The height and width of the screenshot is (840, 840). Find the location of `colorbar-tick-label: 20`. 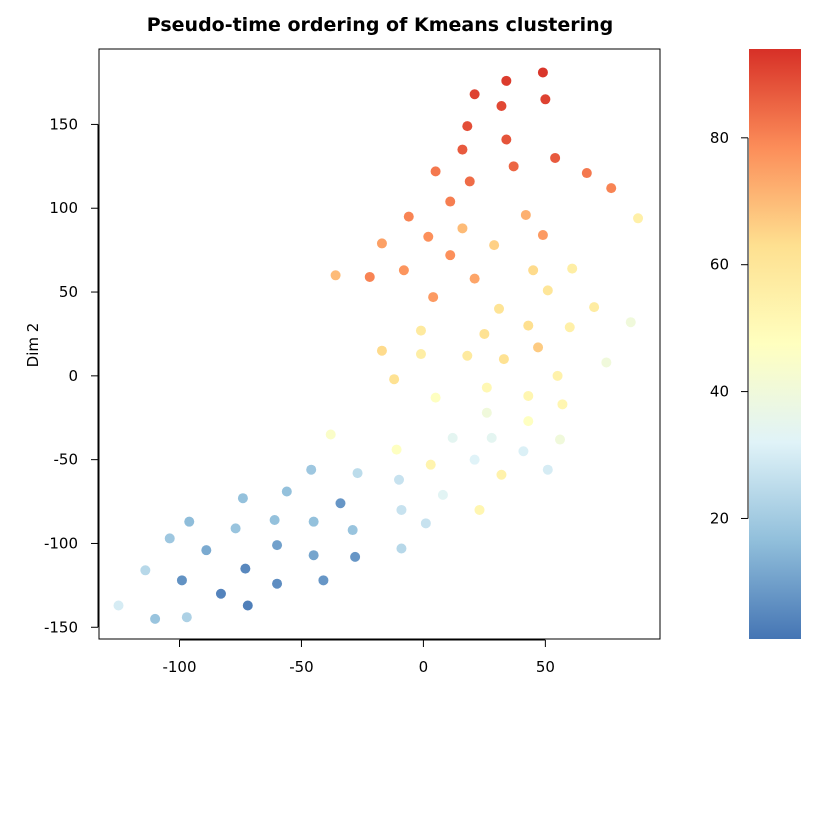

colorbar-tick-label: 20 is located at coordinates (719, 518).